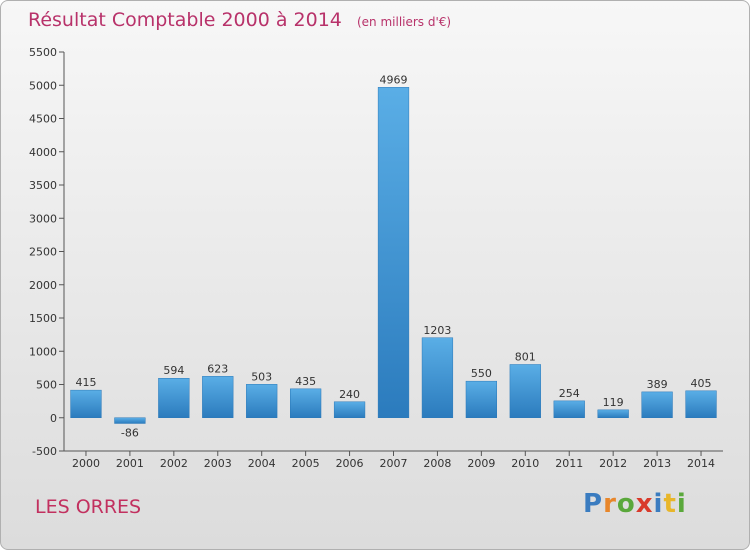 The height and width of the screenshot is (550, 750). I want to click on x-tick-label: 2004, so click(262, 463).